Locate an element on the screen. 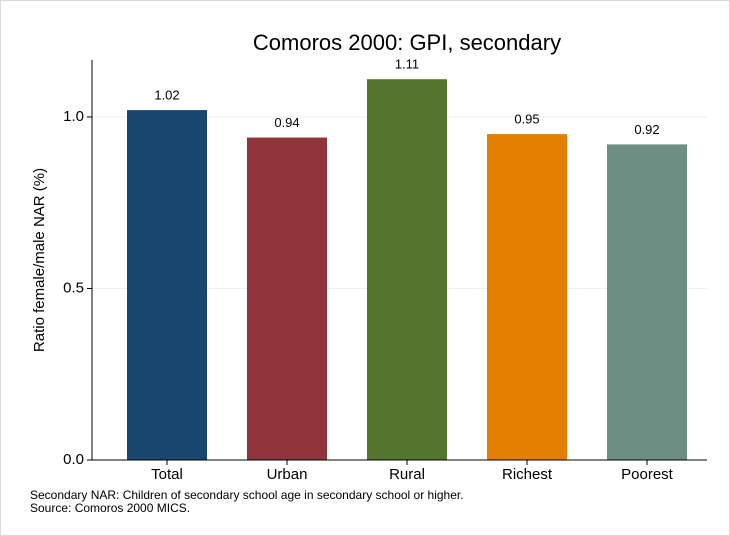 Image resolution: width=730 pixels, height=536 pixels. y-tick-label: 0.0 is located at coordinates (73, 459).